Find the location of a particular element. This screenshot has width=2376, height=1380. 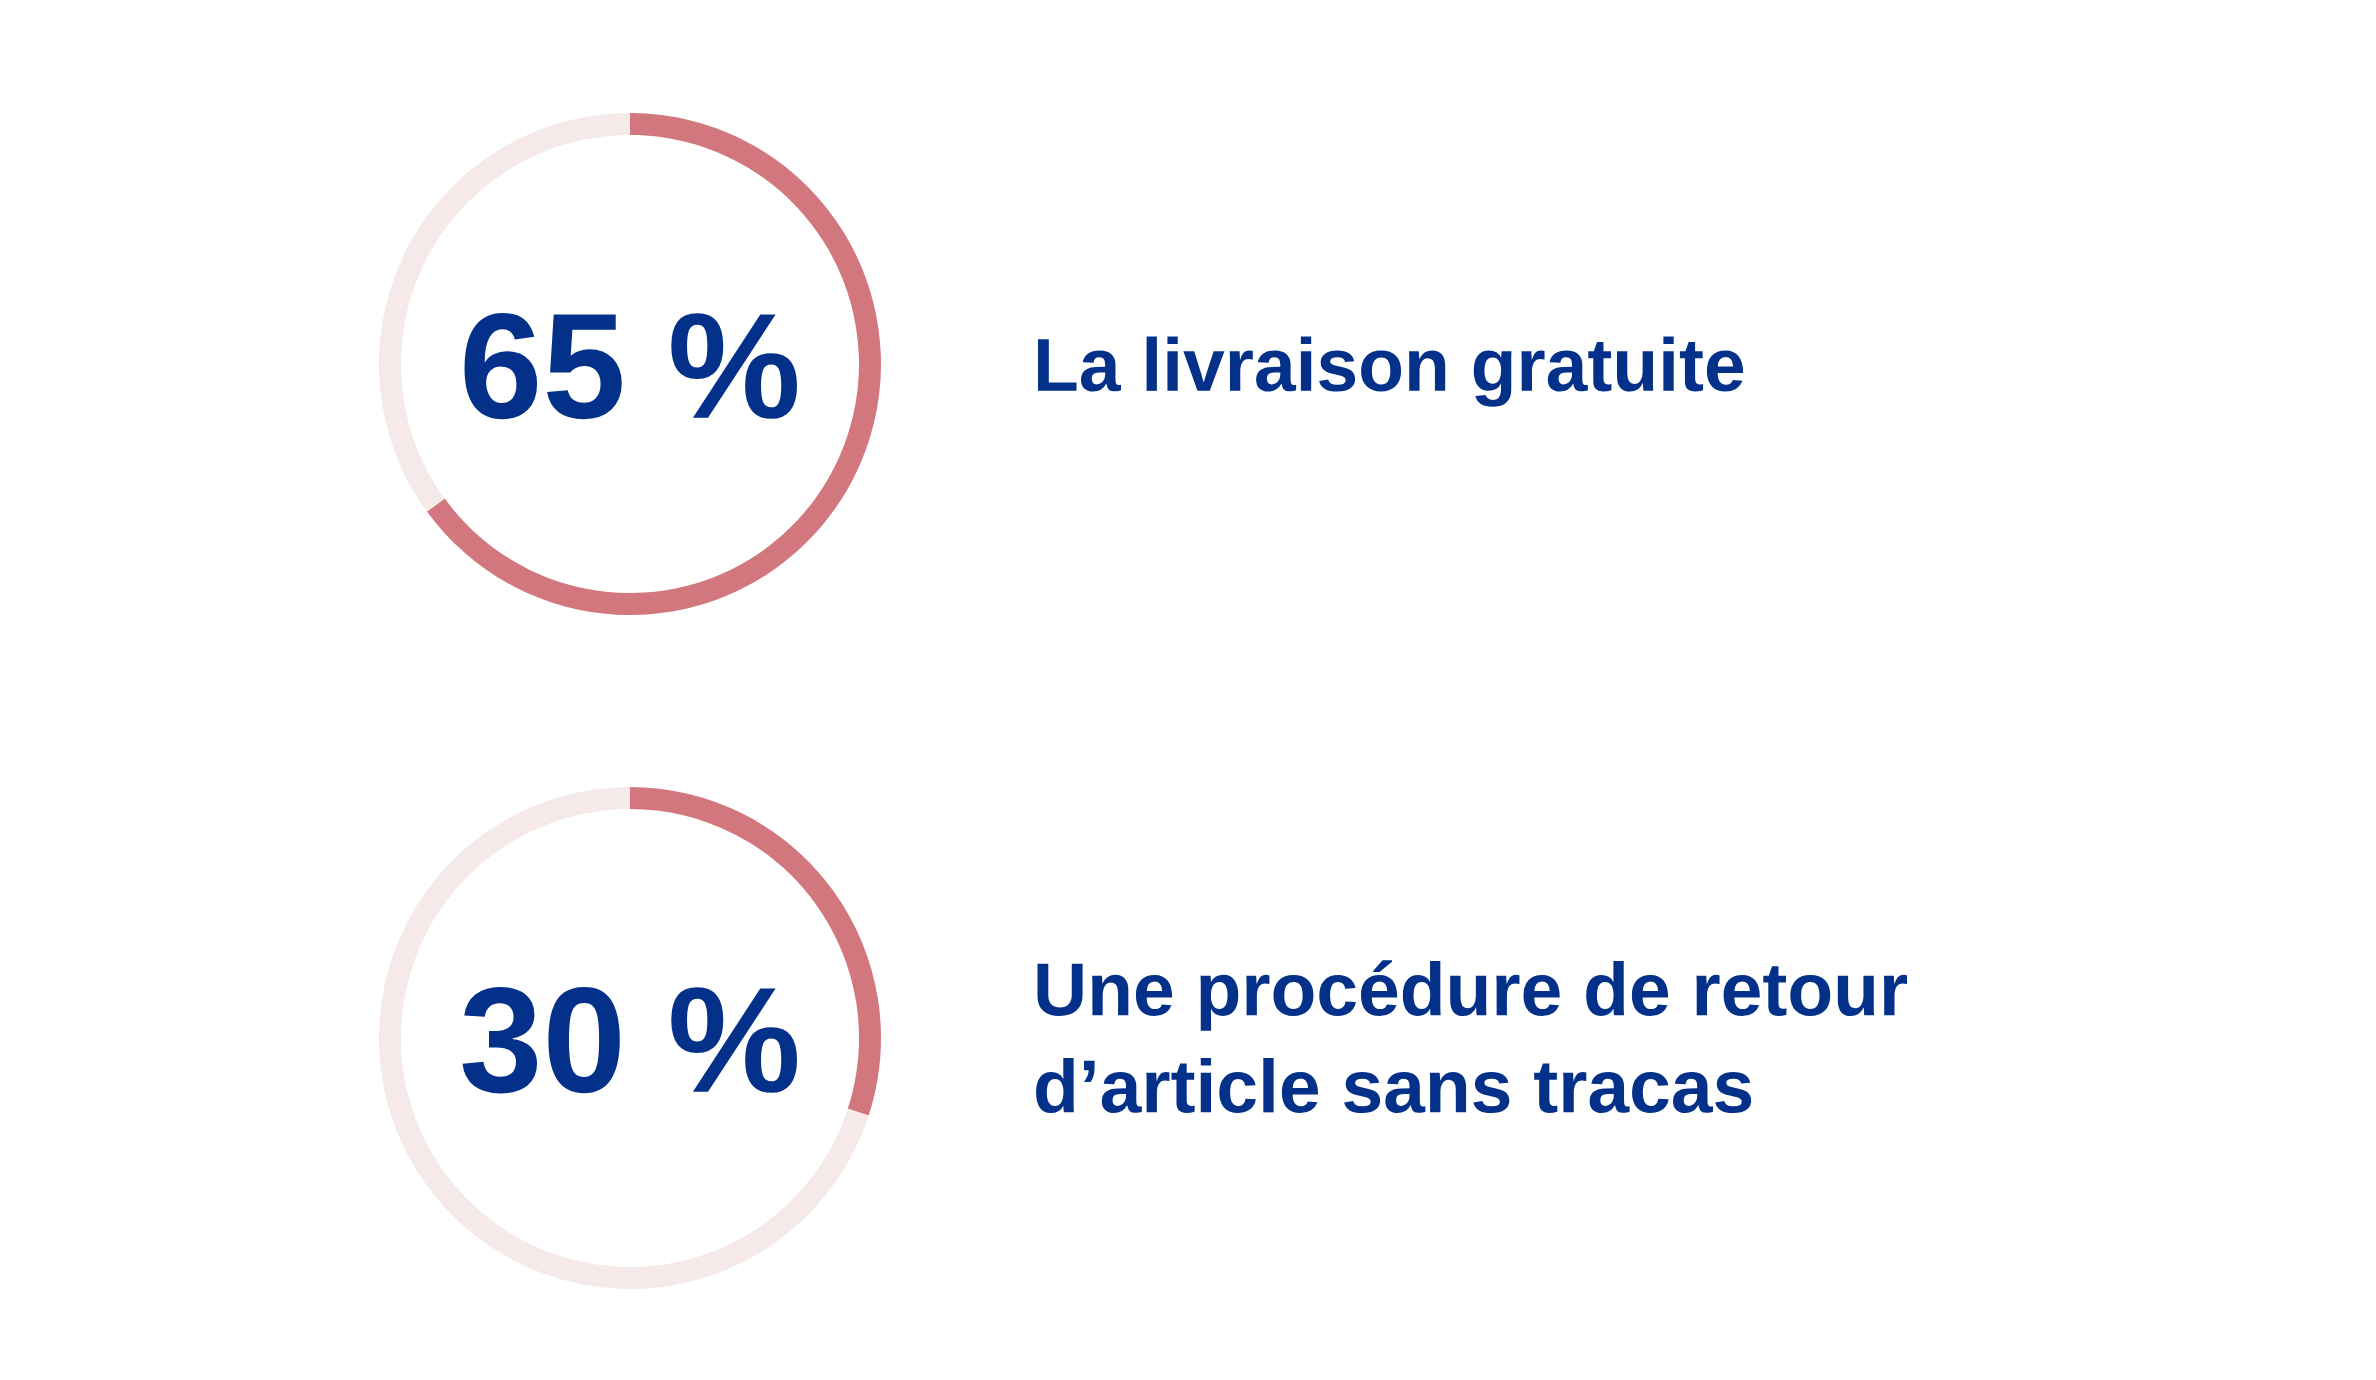

text: La livraison gratuite is located at coordinates (1391, 371).